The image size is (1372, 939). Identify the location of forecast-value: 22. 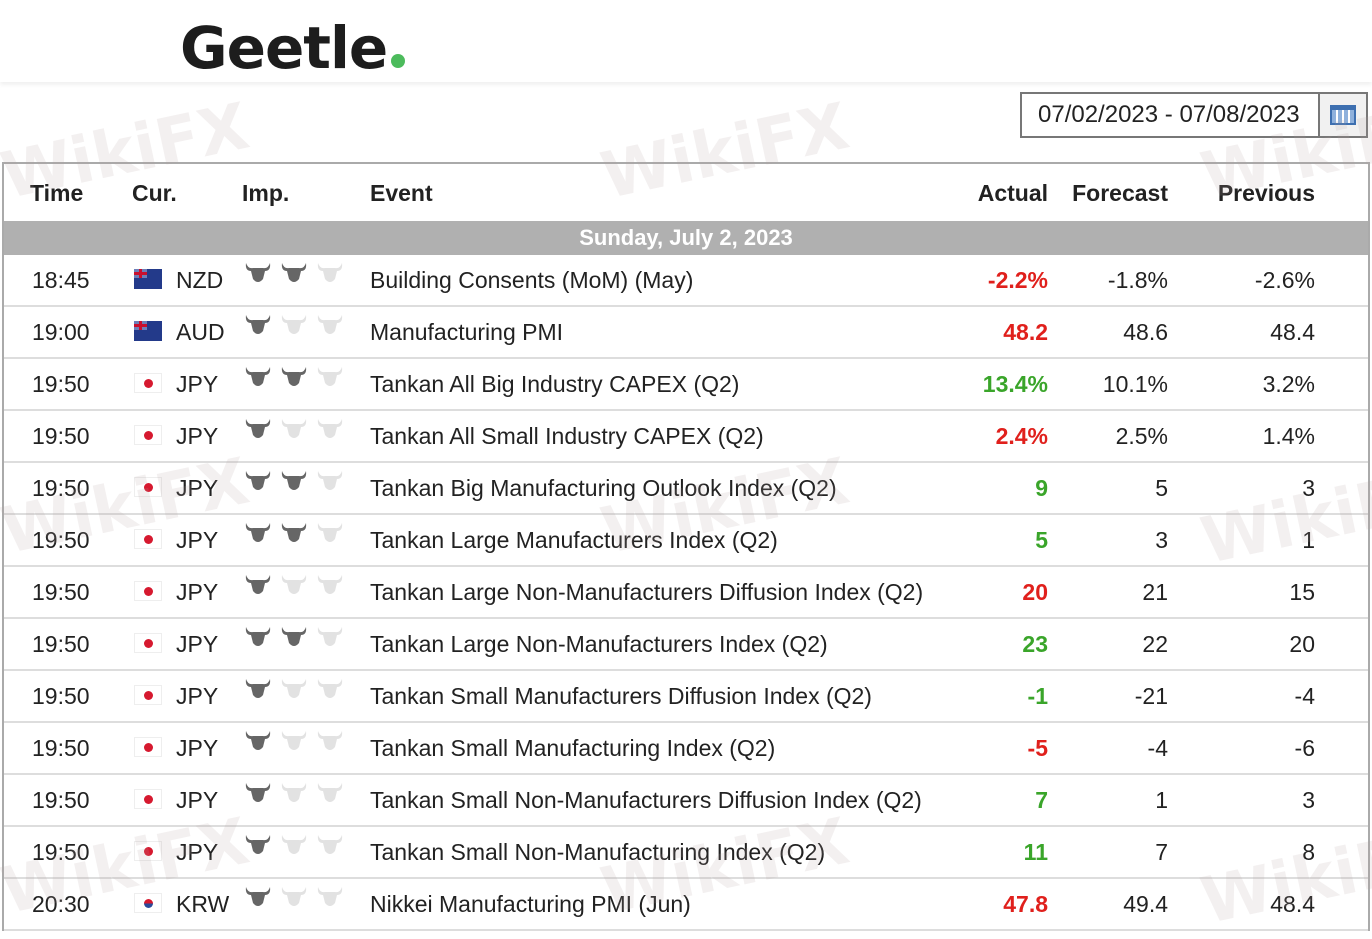
(1155, 644).